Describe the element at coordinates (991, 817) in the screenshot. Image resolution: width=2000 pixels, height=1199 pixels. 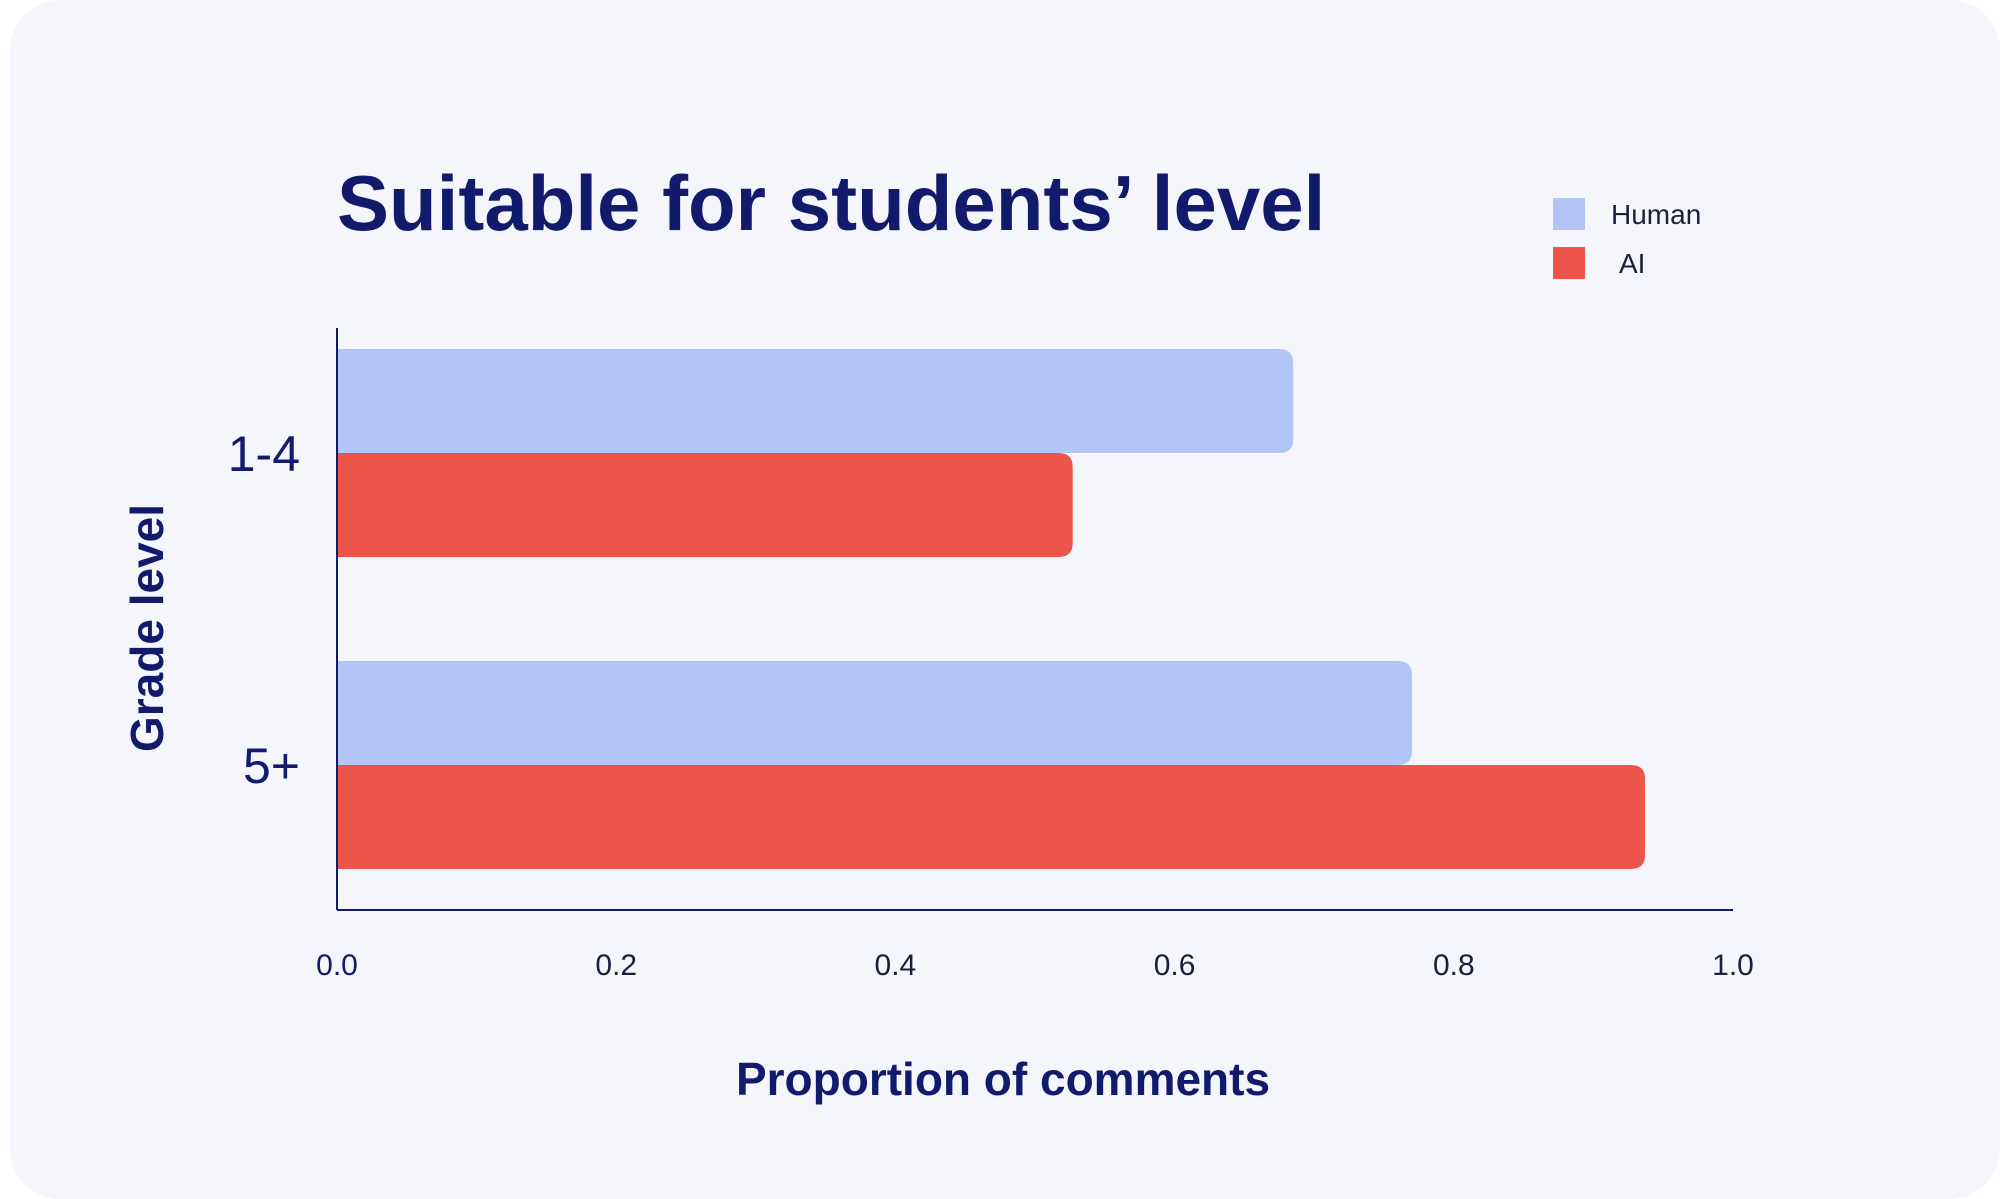
I see `bar-ai-5+` at that location.